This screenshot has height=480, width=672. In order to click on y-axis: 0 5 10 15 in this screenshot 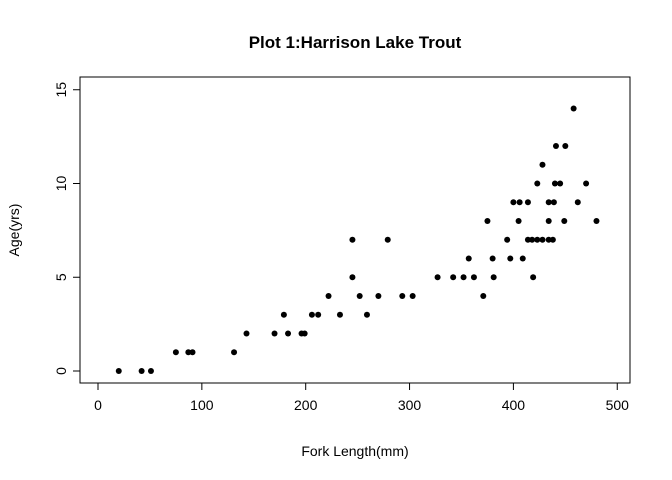, I will do `click(67, 228)`.